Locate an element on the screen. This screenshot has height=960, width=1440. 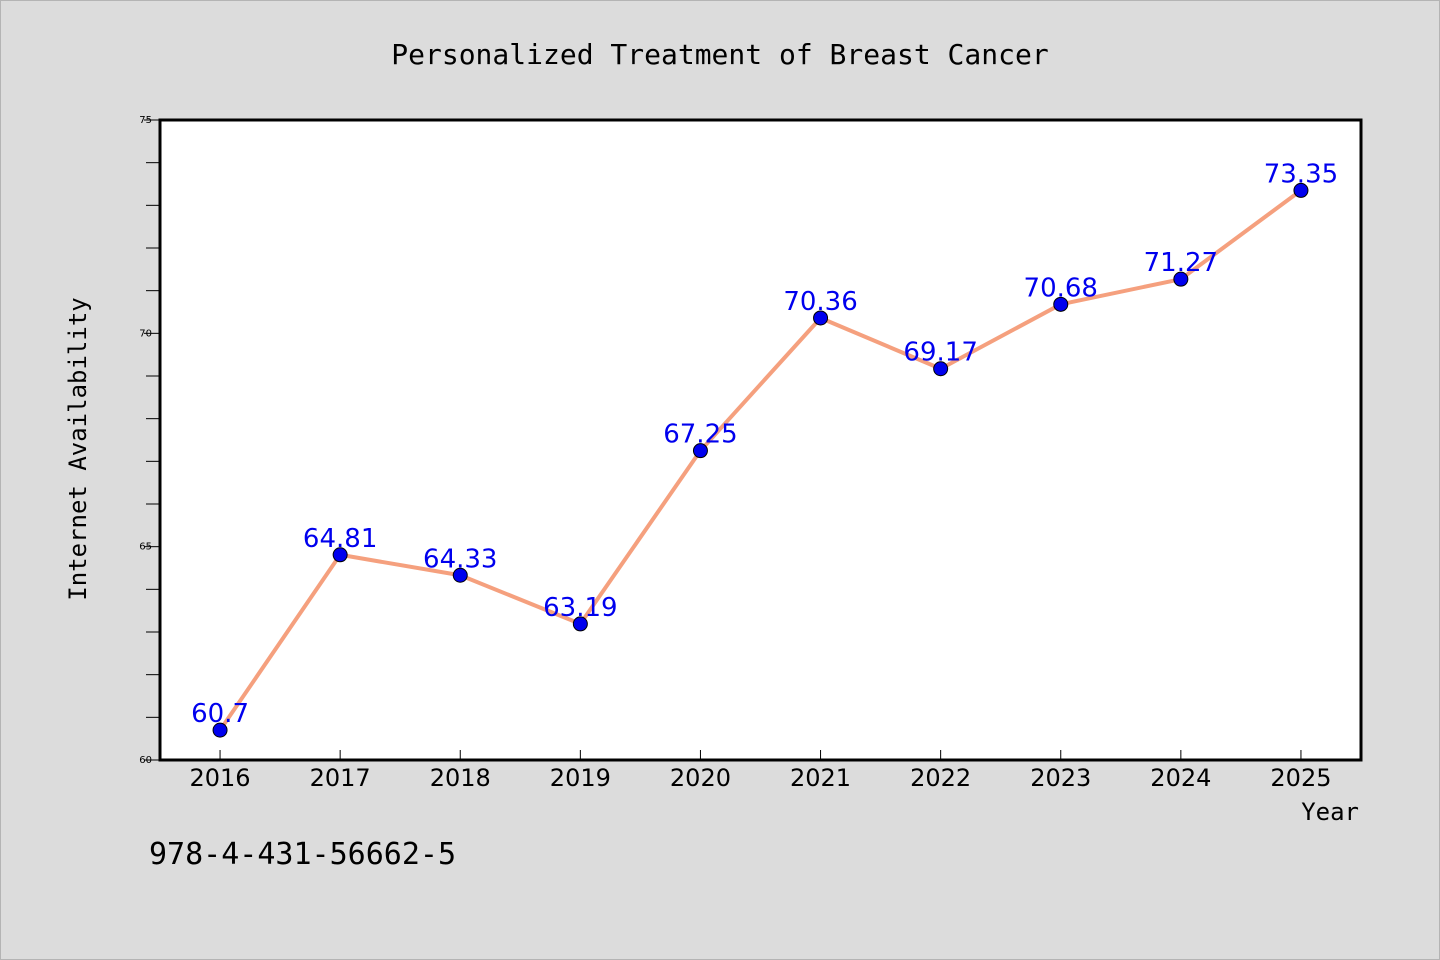
x-tick-label: 2016 is located at coordinates (220, 778).